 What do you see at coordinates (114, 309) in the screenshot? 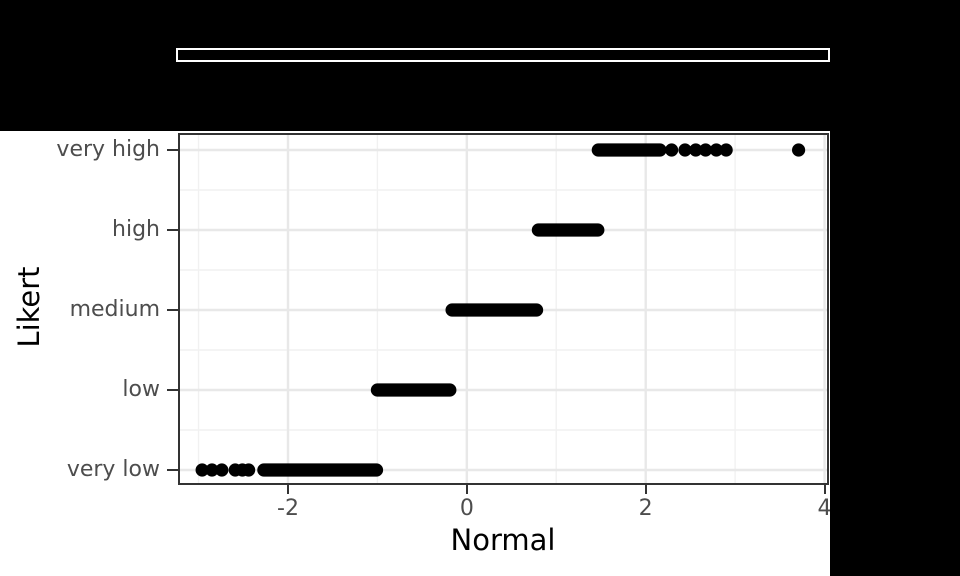
I see `y-tick-label: medium` at bounding box center [114, 309].